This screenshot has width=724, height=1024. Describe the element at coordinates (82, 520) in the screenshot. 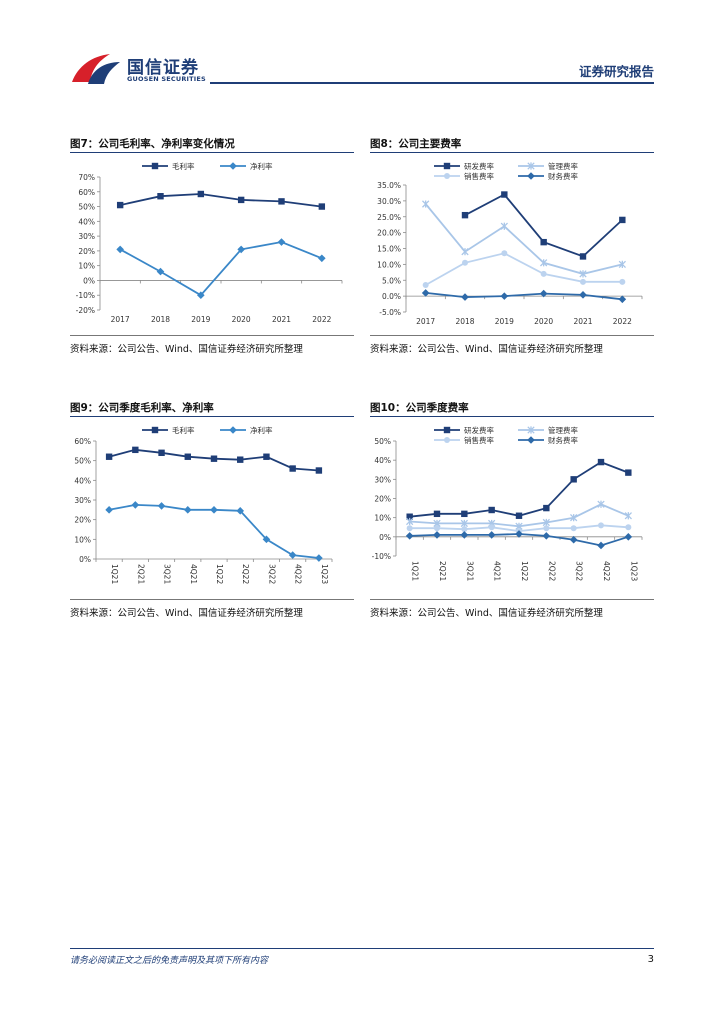

I see `chart3-y-tick-label: 20%` at that location.